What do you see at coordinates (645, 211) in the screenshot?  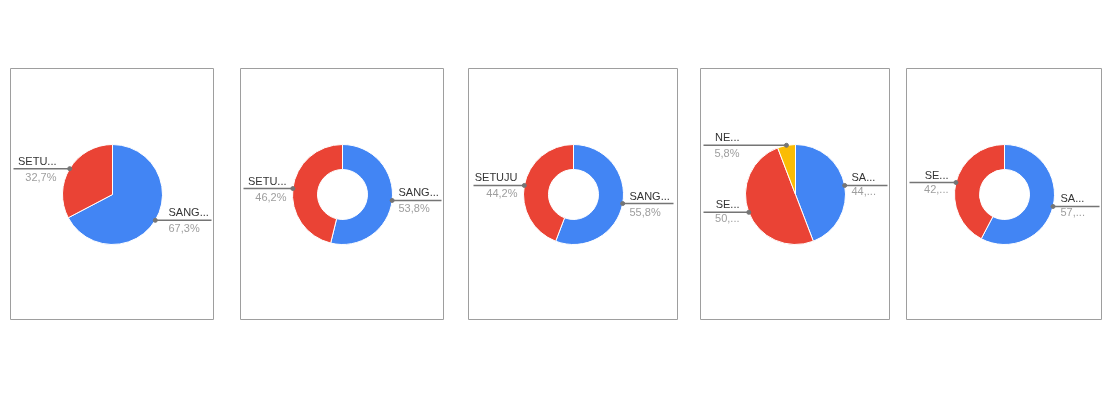 I see `data-label: 55,8%` at bounding box center [645, 211].